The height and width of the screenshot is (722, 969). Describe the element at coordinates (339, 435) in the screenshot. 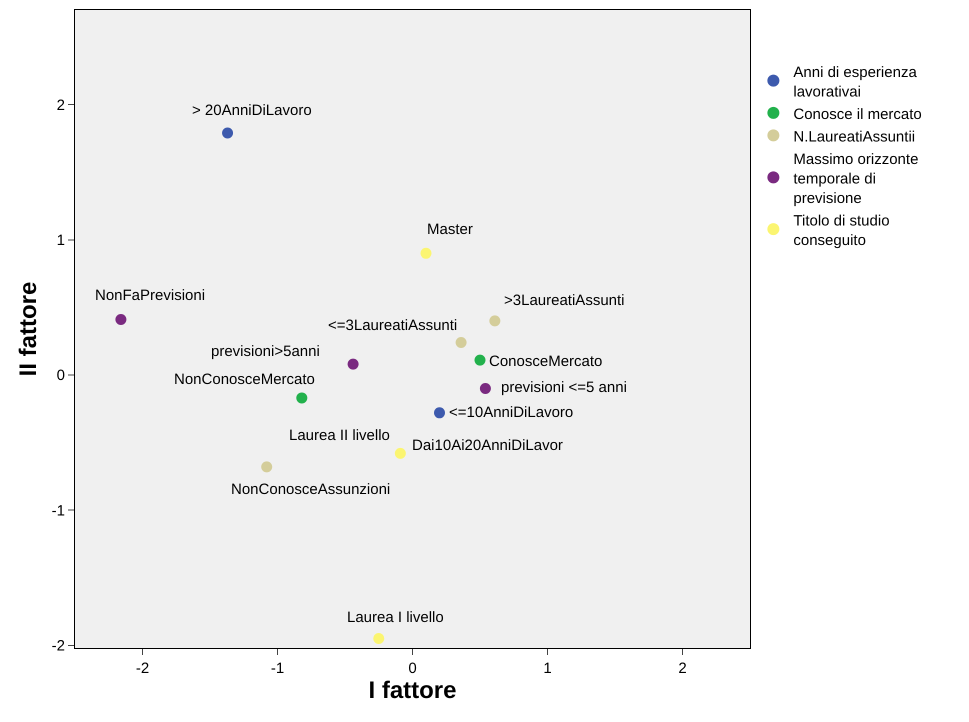

I see `annotation: Laurea II livello` at that location.